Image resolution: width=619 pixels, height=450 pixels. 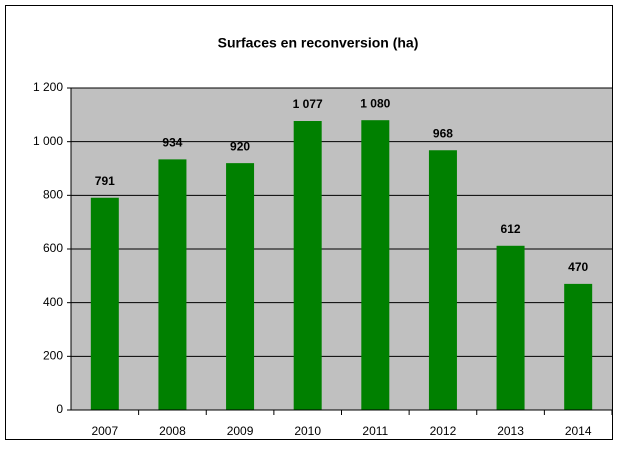 I want to click on y-tick-label: 600, so click(x=53, y=248).